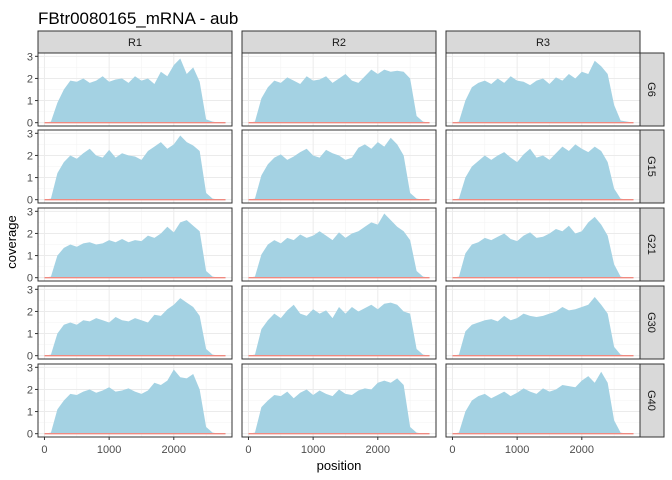 This screenshot has height=480, width=672. What do you see at coordinates (135, 249) in the screenshot?
I see `coverage-area-R1-G21` at bounding box center [135, 249].